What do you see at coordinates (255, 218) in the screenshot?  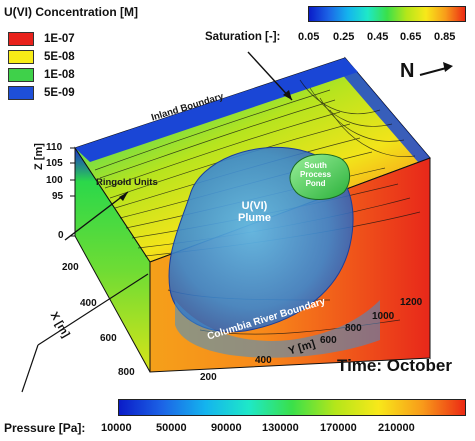 I see `plume-label-line: Plume` at bounding box center [255, 218].